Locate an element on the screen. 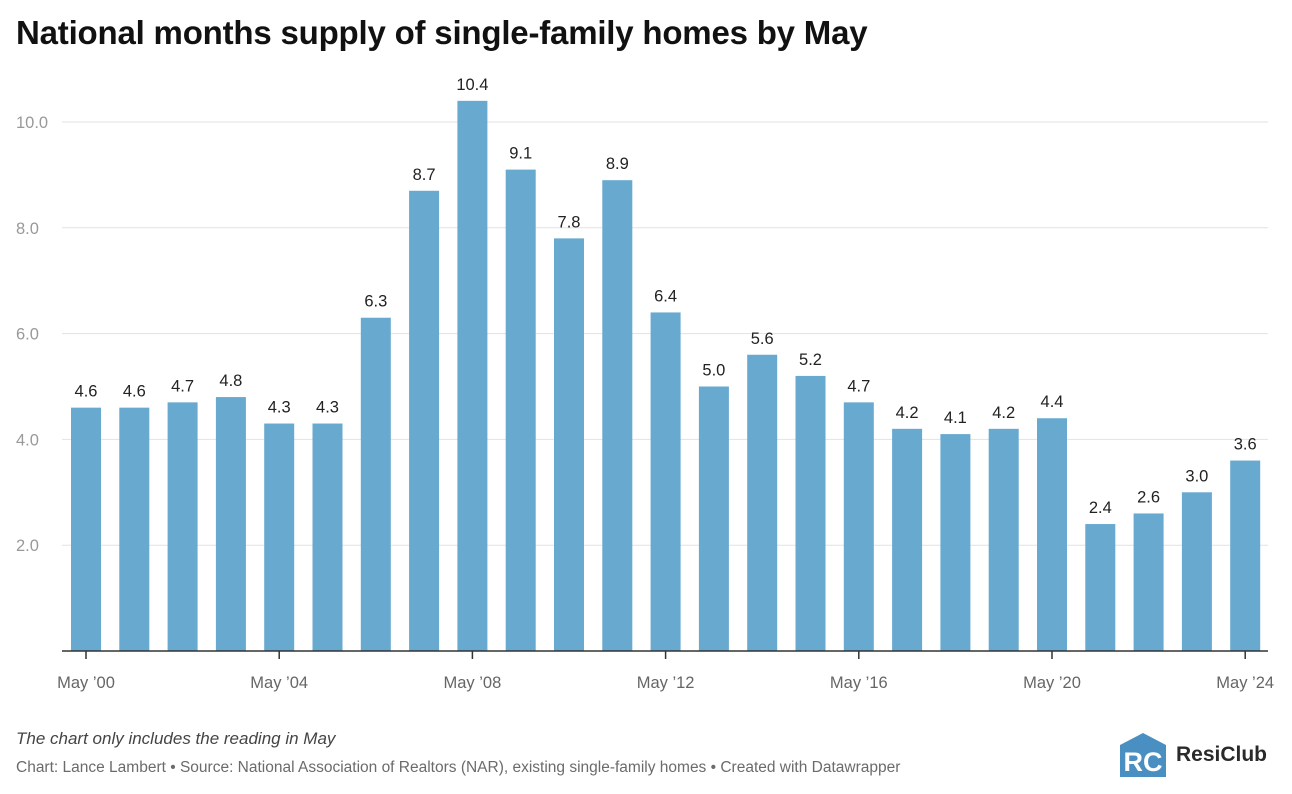  bar-value-label: 8.9 is located at coordinates (617, 164).